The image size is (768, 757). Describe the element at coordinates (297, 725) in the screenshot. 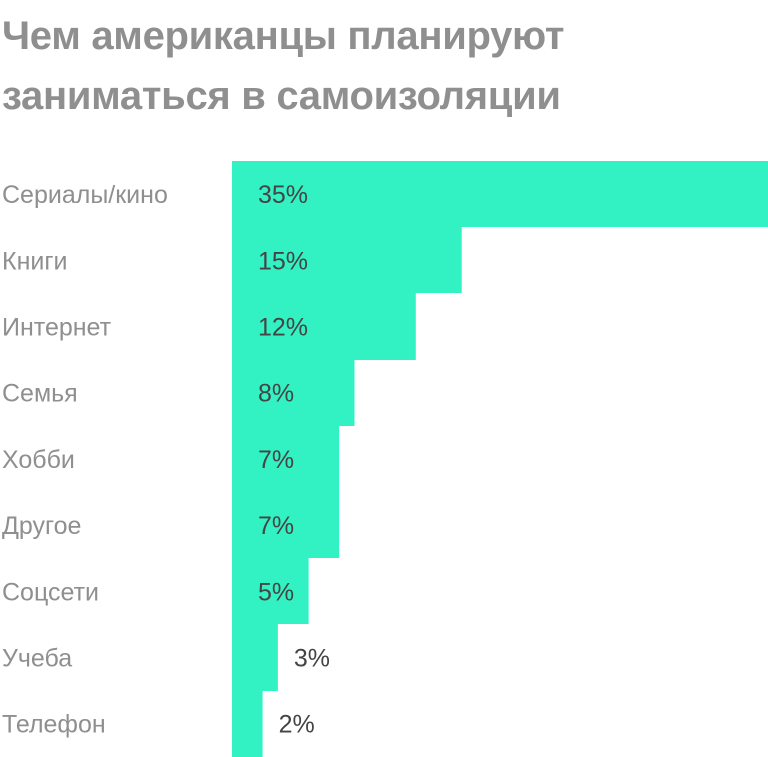

I see `value-label: 2%` at that location.